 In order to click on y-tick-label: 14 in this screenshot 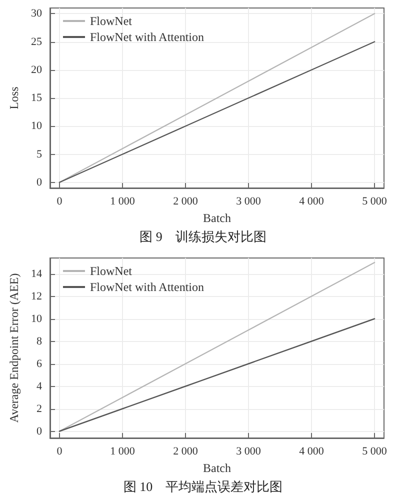, I will do `click(36, 274)`.